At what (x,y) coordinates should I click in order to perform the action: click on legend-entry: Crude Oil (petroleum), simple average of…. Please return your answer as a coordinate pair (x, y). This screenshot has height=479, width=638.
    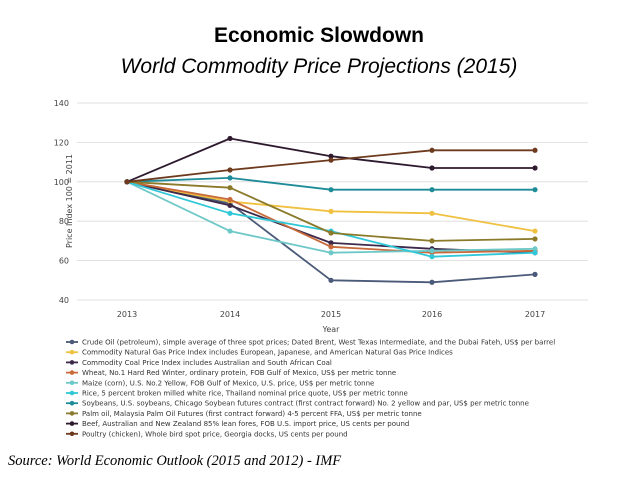
    Looking at the image, I should click on (318, 343).